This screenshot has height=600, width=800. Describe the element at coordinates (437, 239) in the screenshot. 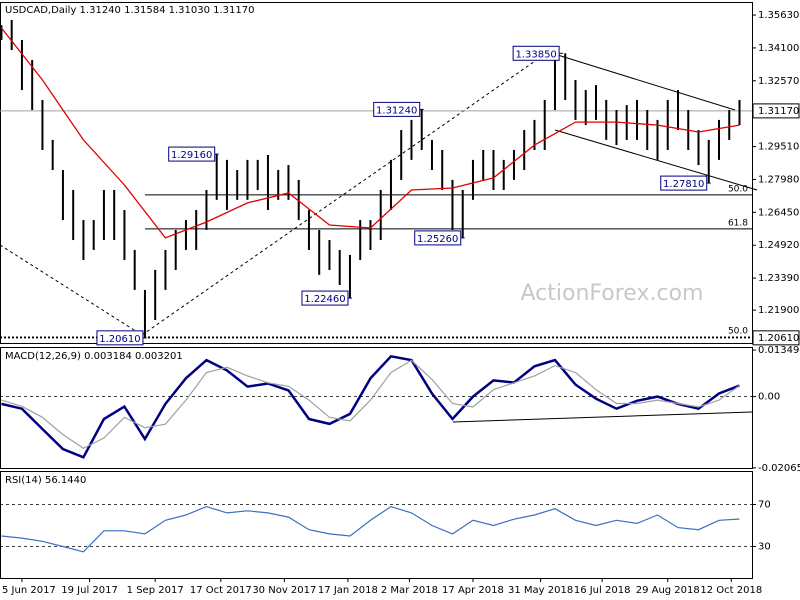

I see `price-annotation-label: 1.25260` at that location.